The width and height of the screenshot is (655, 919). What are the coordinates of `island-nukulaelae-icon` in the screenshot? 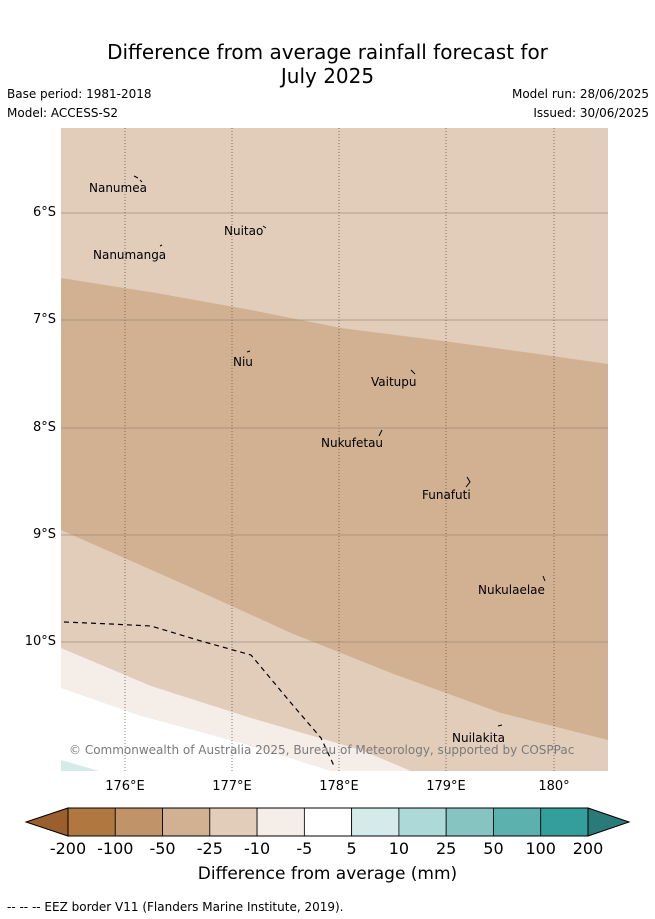 It's located at (544, 578).